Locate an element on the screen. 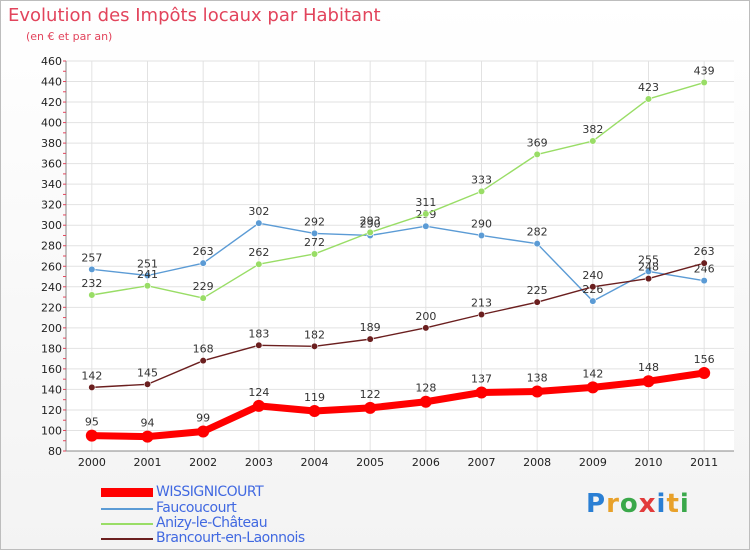 The height and width of the screenshot is (550, 750). data-label: 137 is located at coordinates (481, 379).